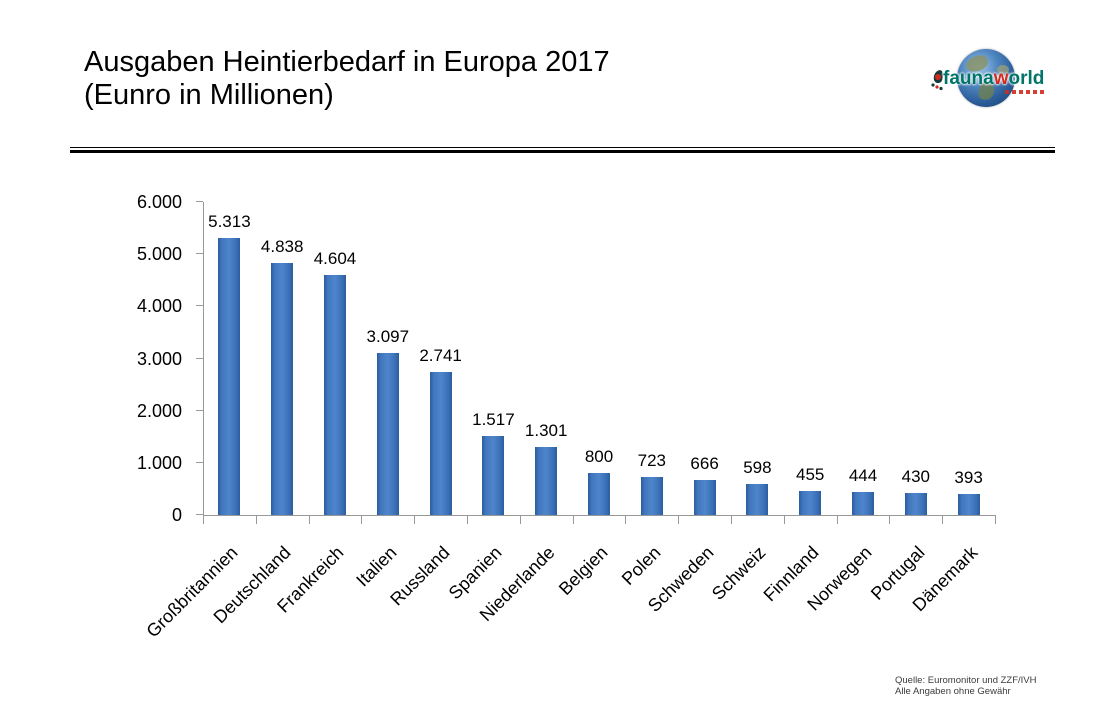 The height and width of the screenshot is (725, 1117). Describe the element at coordinates (968, 477) in the screenshot. I see `bar-value-label: 393` at that location.